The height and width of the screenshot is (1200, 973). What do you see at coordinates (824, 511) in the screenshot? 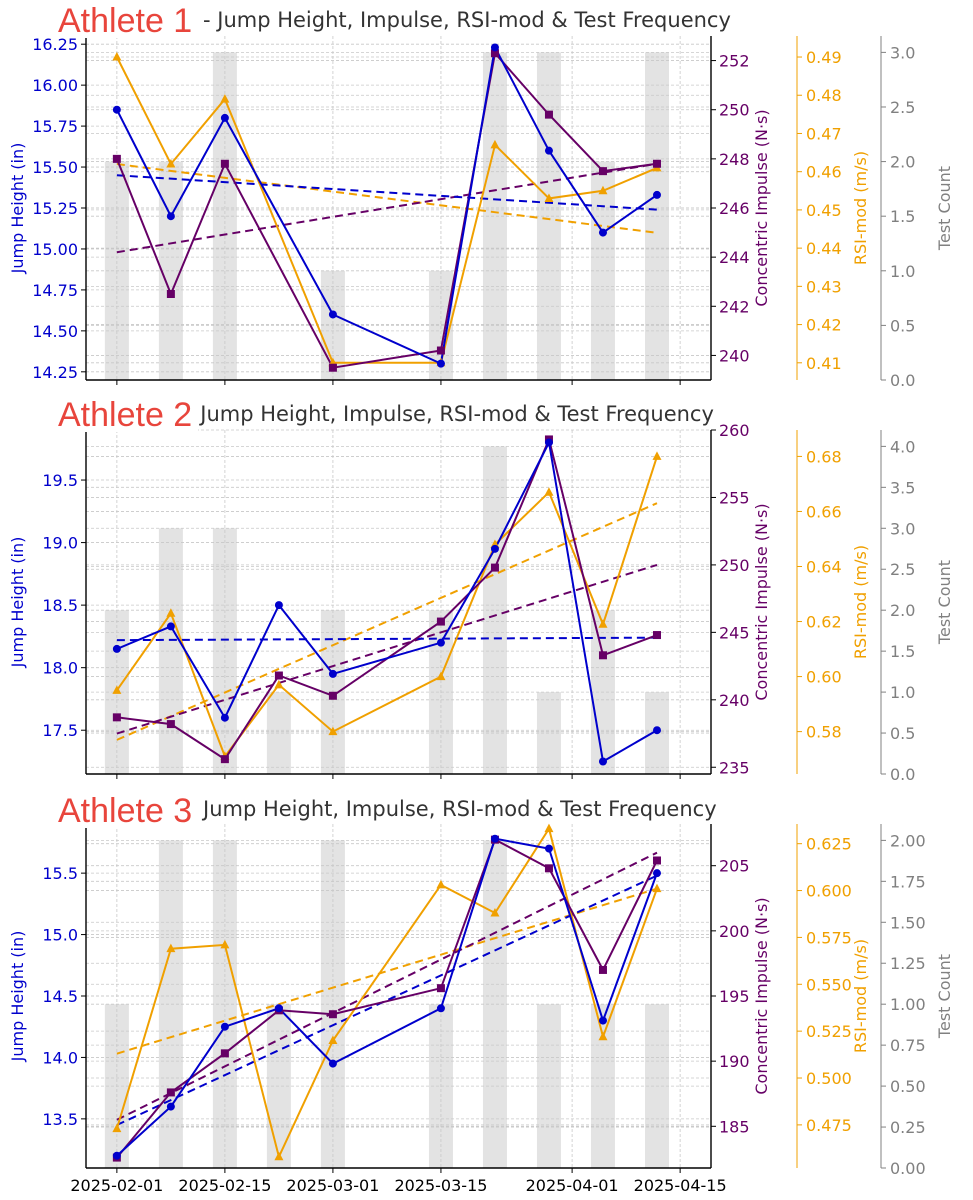
I see `rsi-axis-tick-label: 0.66` at bounding box center [824, 511].